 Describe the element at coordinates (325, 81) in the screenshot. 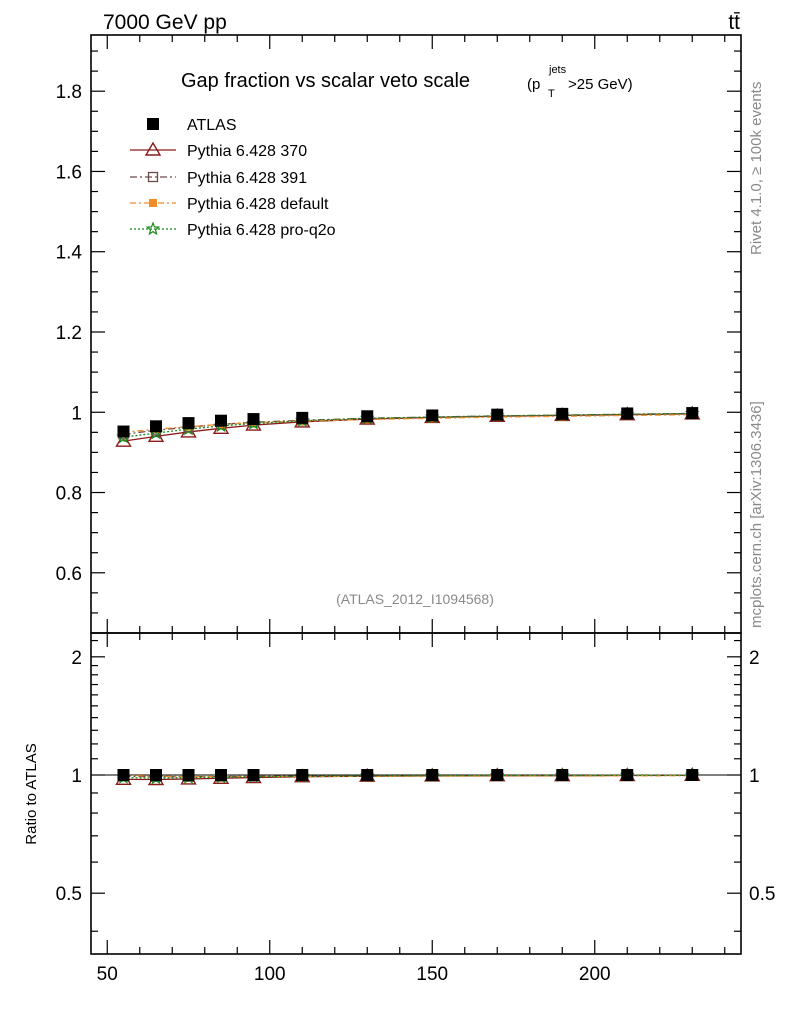

I see `title-main: Gap fraction vs scalar veto scale` at that location.